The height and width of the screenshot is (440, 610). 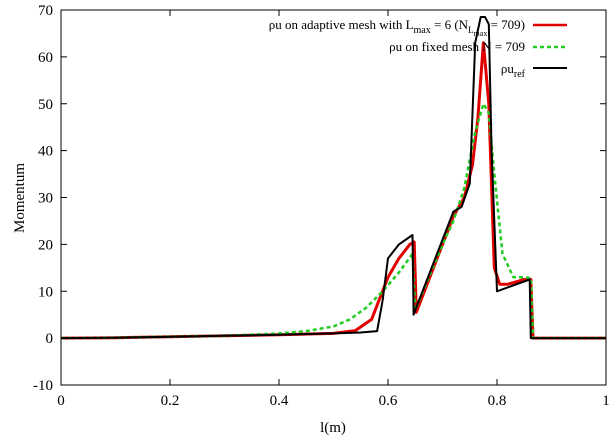 What do you see at coordinates (45, 58) in the screenshot?
I see `y-tick-label: 60` at bounding box center [45, 58].